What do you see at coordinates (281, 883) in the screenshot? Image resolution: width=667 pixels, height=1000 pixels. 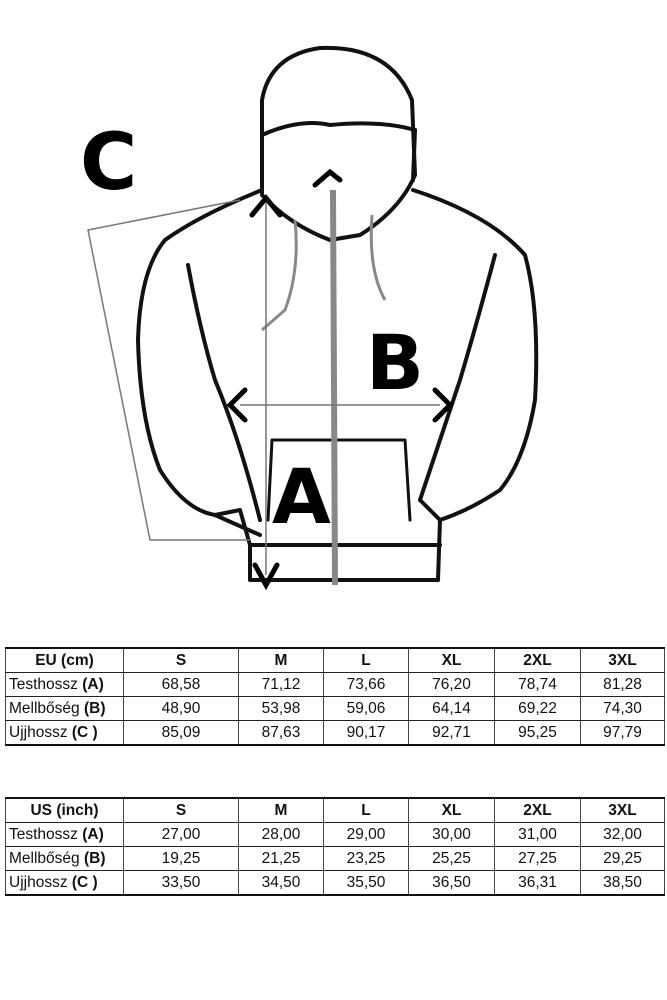 I see `table-cell: 34,50` at bounding box center [281, 883].